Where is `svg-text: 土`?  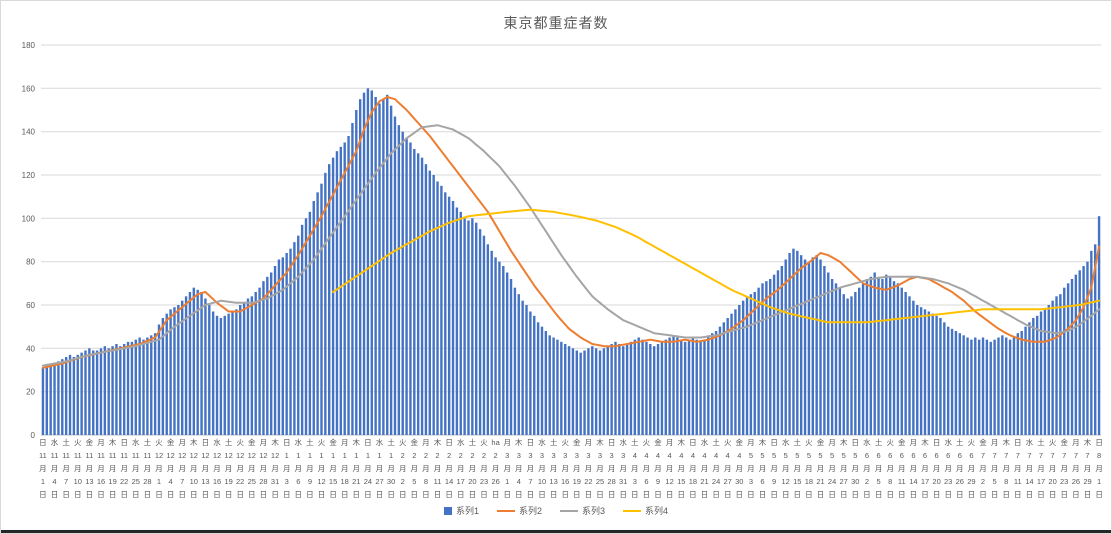 svg-text: 土 is located at coordinates (66, 442).